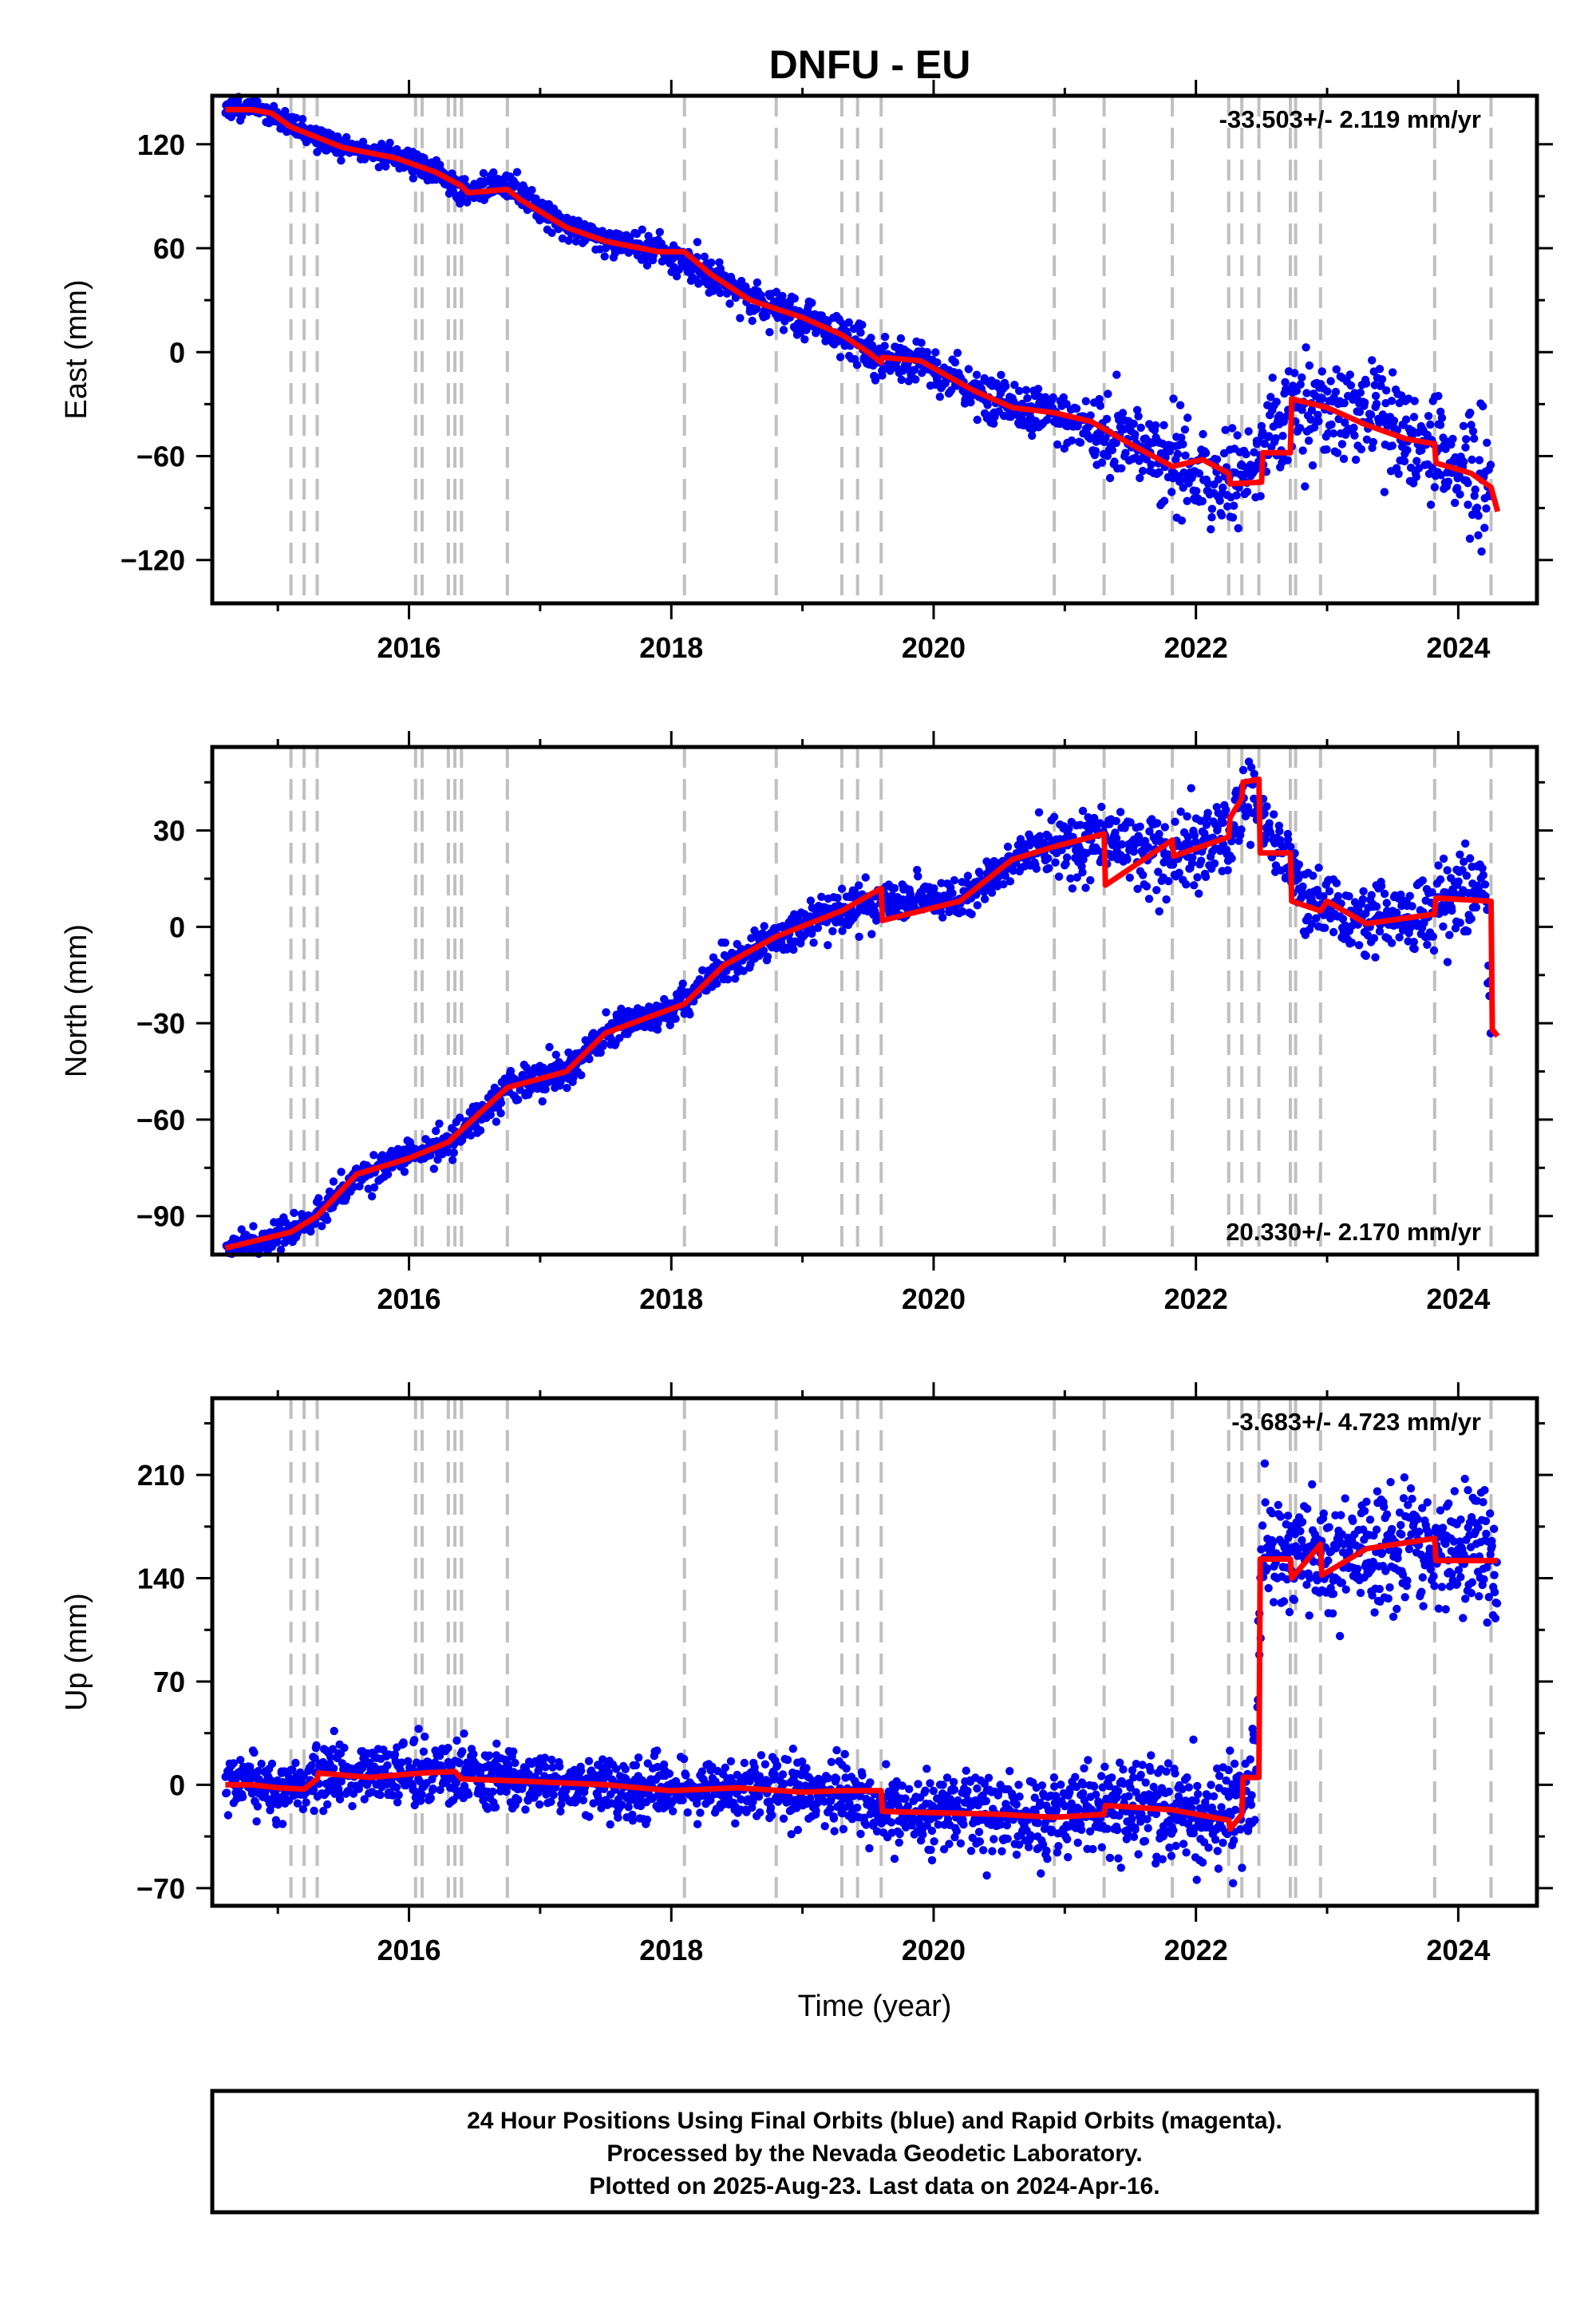 This screenshot has height=2316, width=1596. I want to click on xtick-label-north: 2022, so click(1196, 1298).